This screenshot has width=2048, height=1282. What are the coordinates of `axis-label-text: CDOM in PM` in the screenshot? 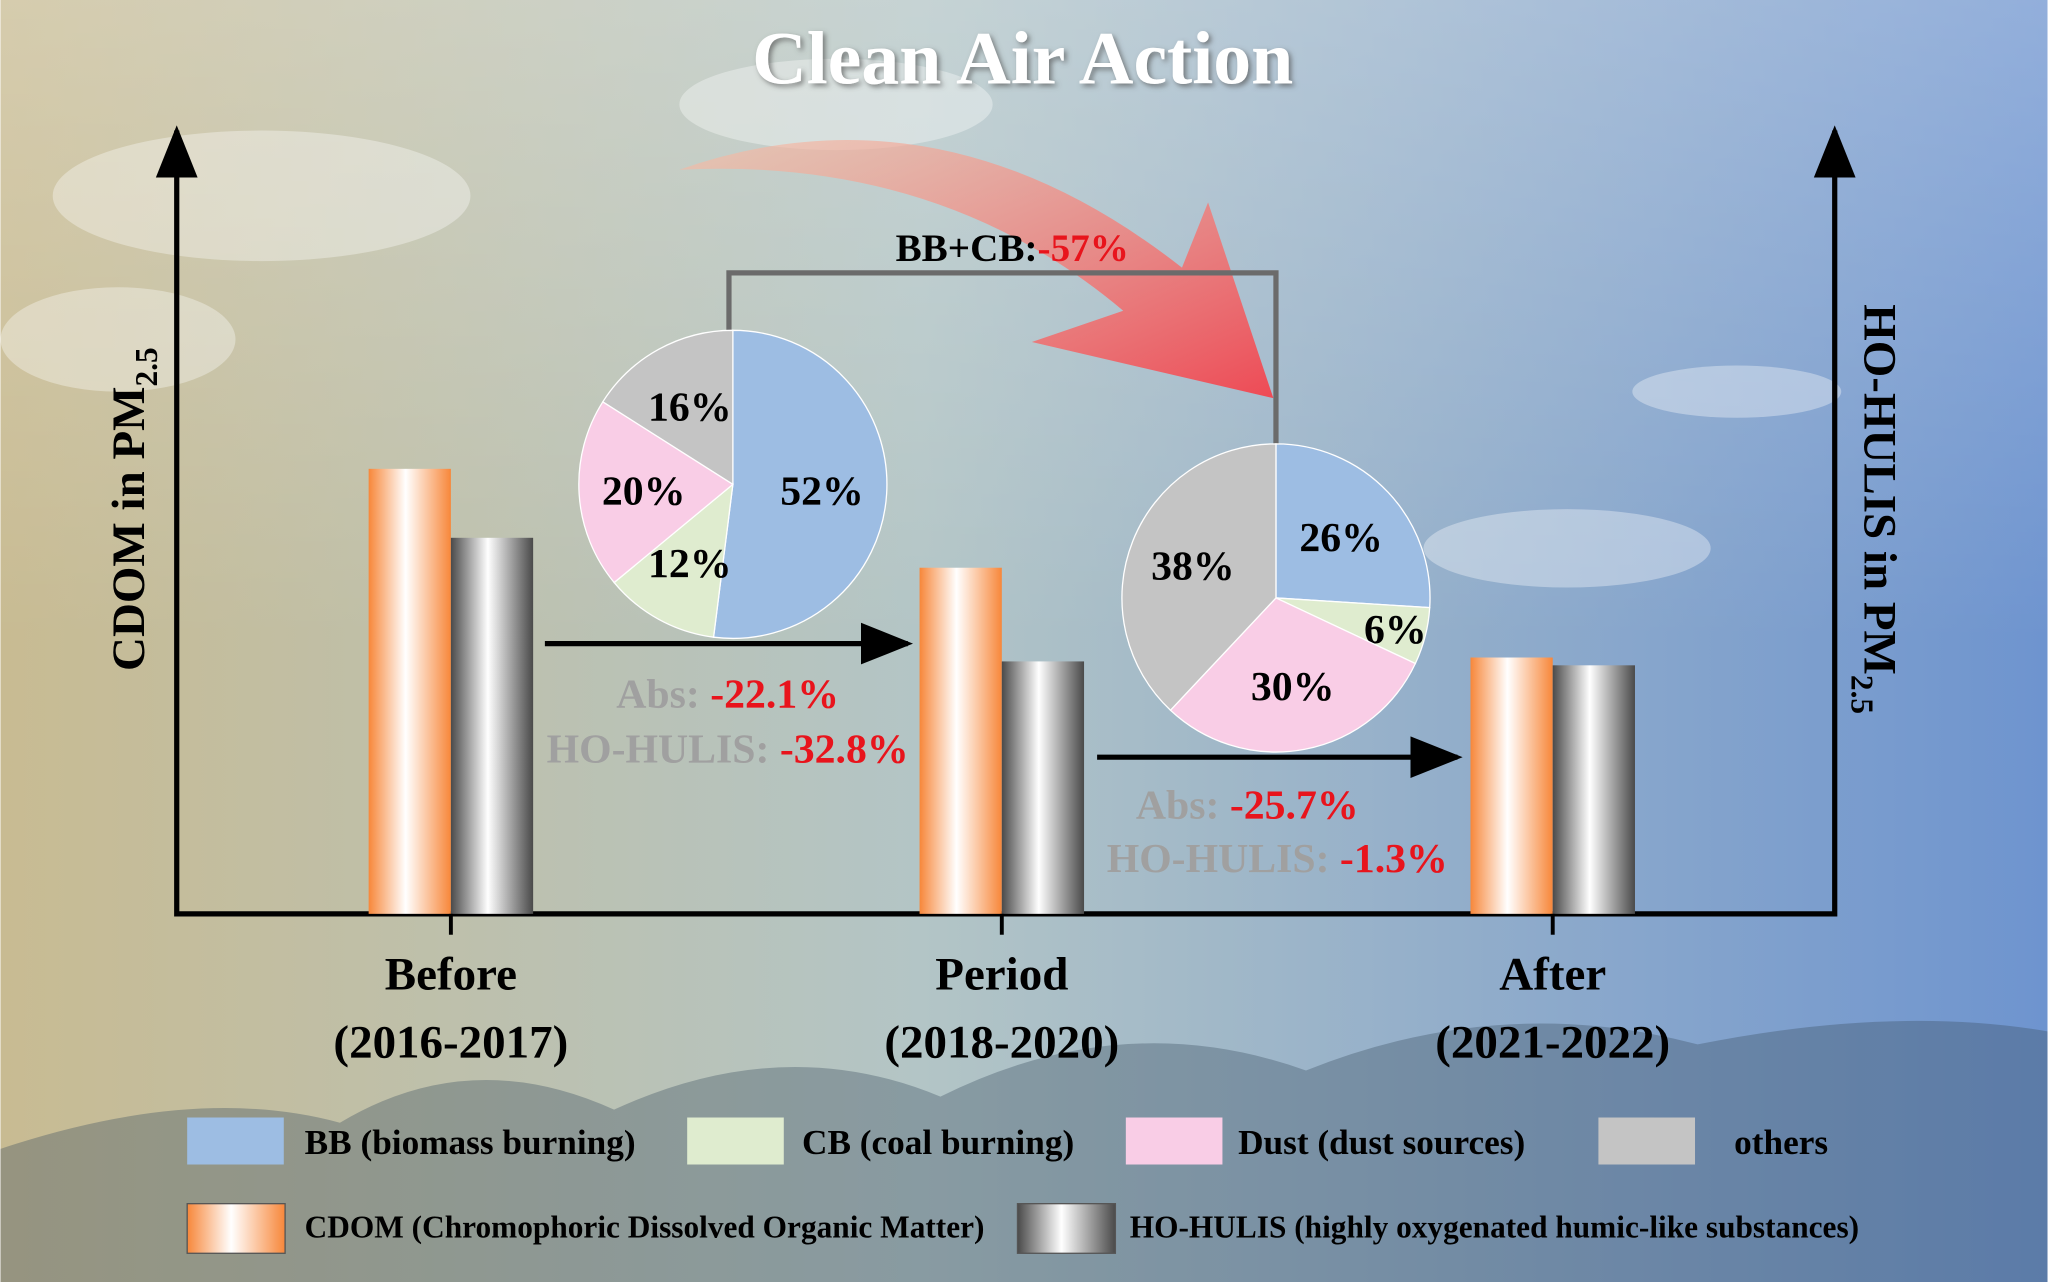 It's located at (129, 528).